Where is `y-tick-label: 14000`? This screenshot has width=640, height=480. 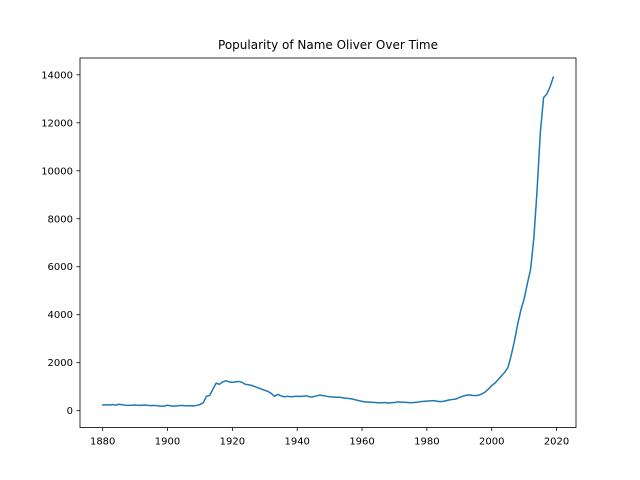 y-tick-label: 14000 is located at coordinates (57, 75).